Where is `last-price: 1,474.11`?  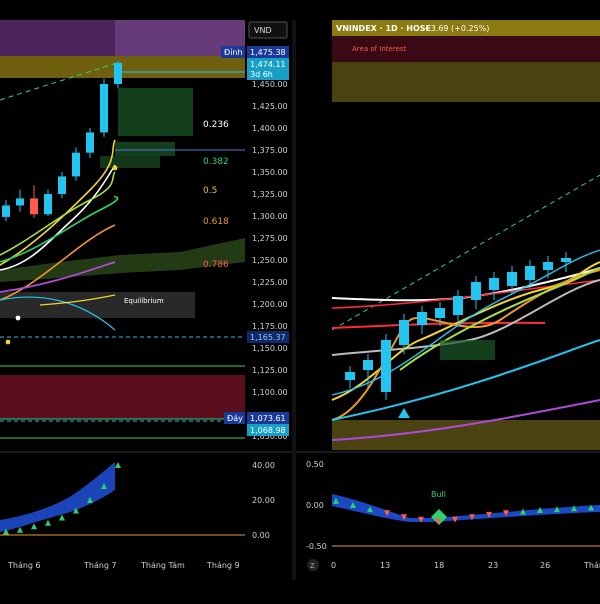
last-price: 1,474.11 is located at coordinates (268, 64).